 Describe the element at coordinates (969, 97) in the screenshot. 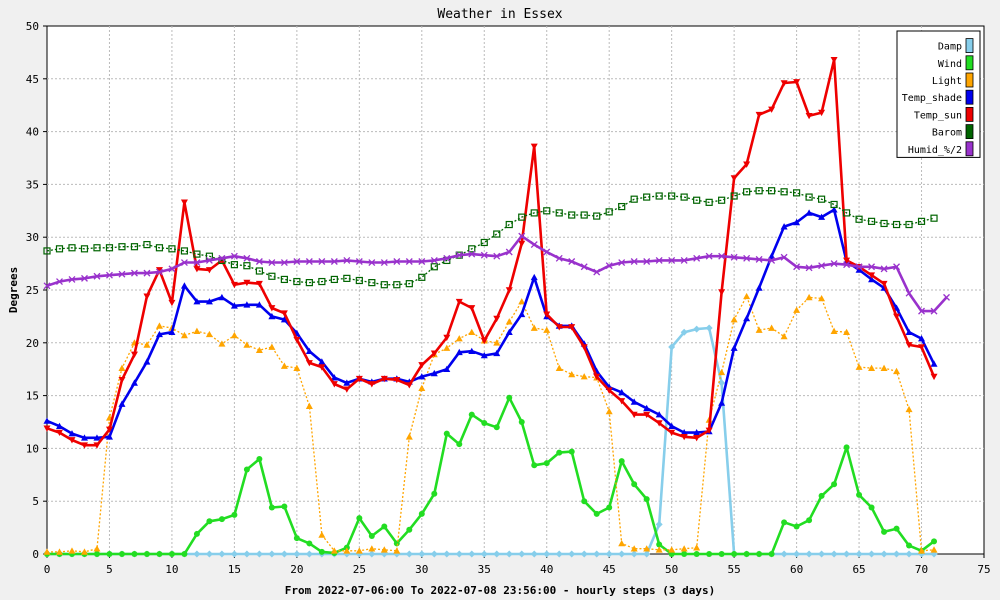

I see `legend-swatch-temp-shade` at that location.